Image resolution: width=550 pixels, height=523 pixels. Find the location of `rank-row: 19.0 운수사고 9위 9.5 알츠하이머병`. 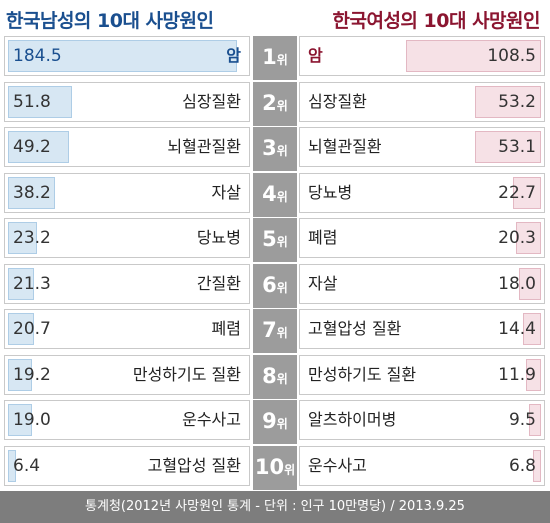

rank-row: 19.0 운수사고 9위 9.5 알츠하이머병 is located at coordinates (275, 422).